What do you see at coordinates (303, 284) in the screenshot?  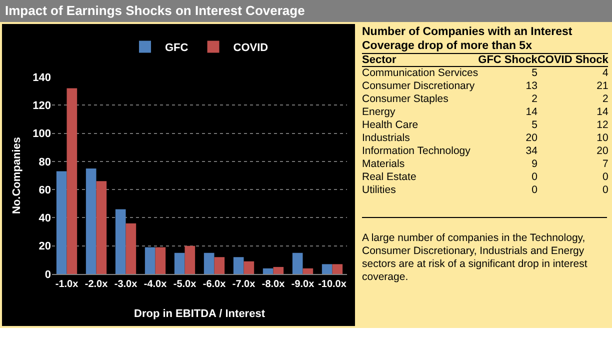 I see `x-tick-label: -9.0x` at bounding box center [303, 284].